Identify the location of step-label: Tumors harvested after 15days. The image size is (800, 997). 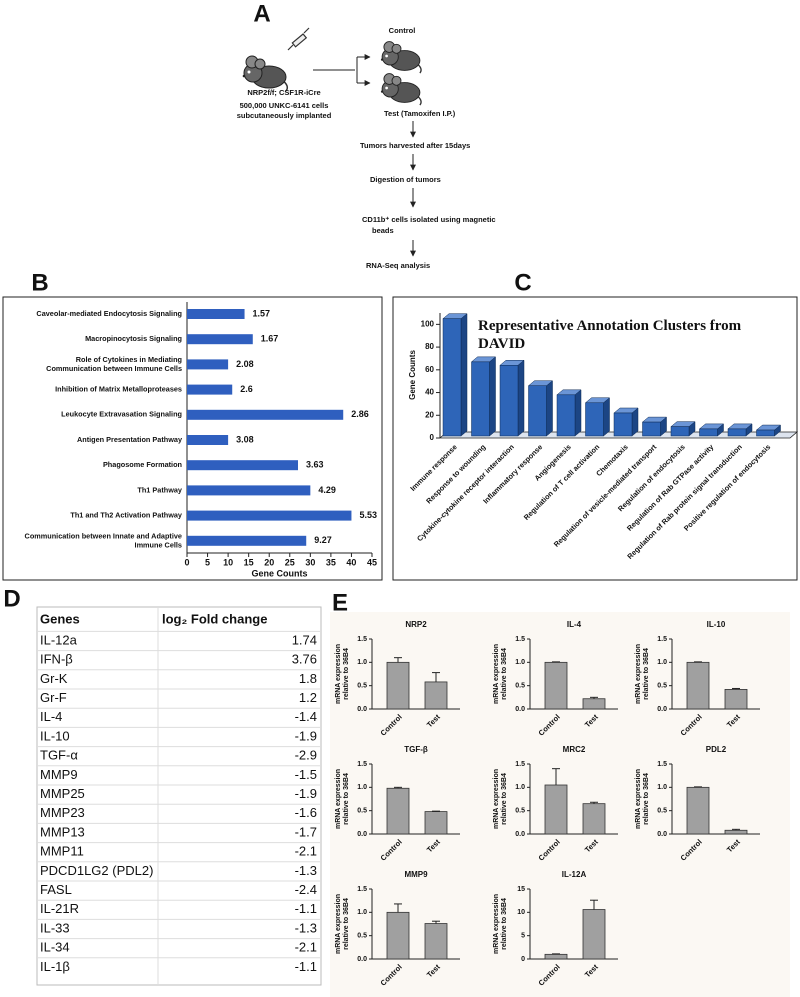
(415, 145).